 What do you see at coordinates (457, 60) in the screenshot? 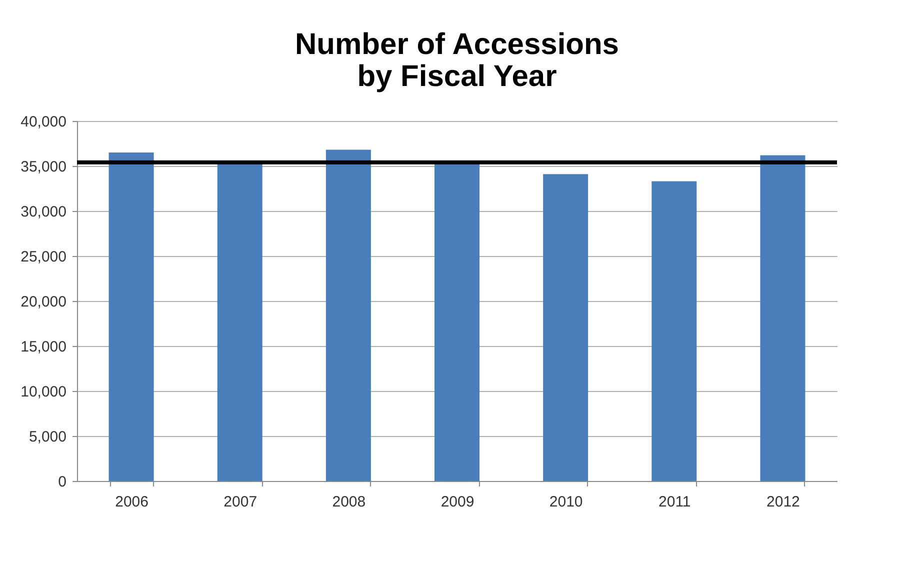
I see `chart-title: Number of Accessions by Fiscal Year` at bounding box center [457, 60].